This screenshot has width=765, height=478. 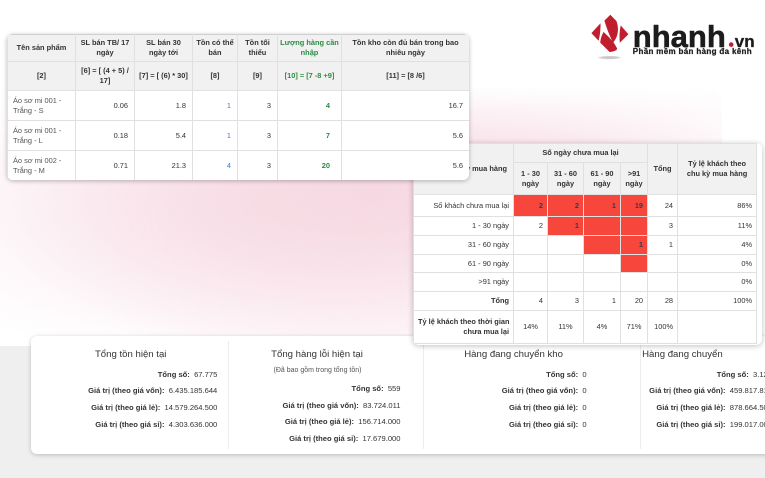 I want to click on svg-text: vn, so click(x=745, y=41).